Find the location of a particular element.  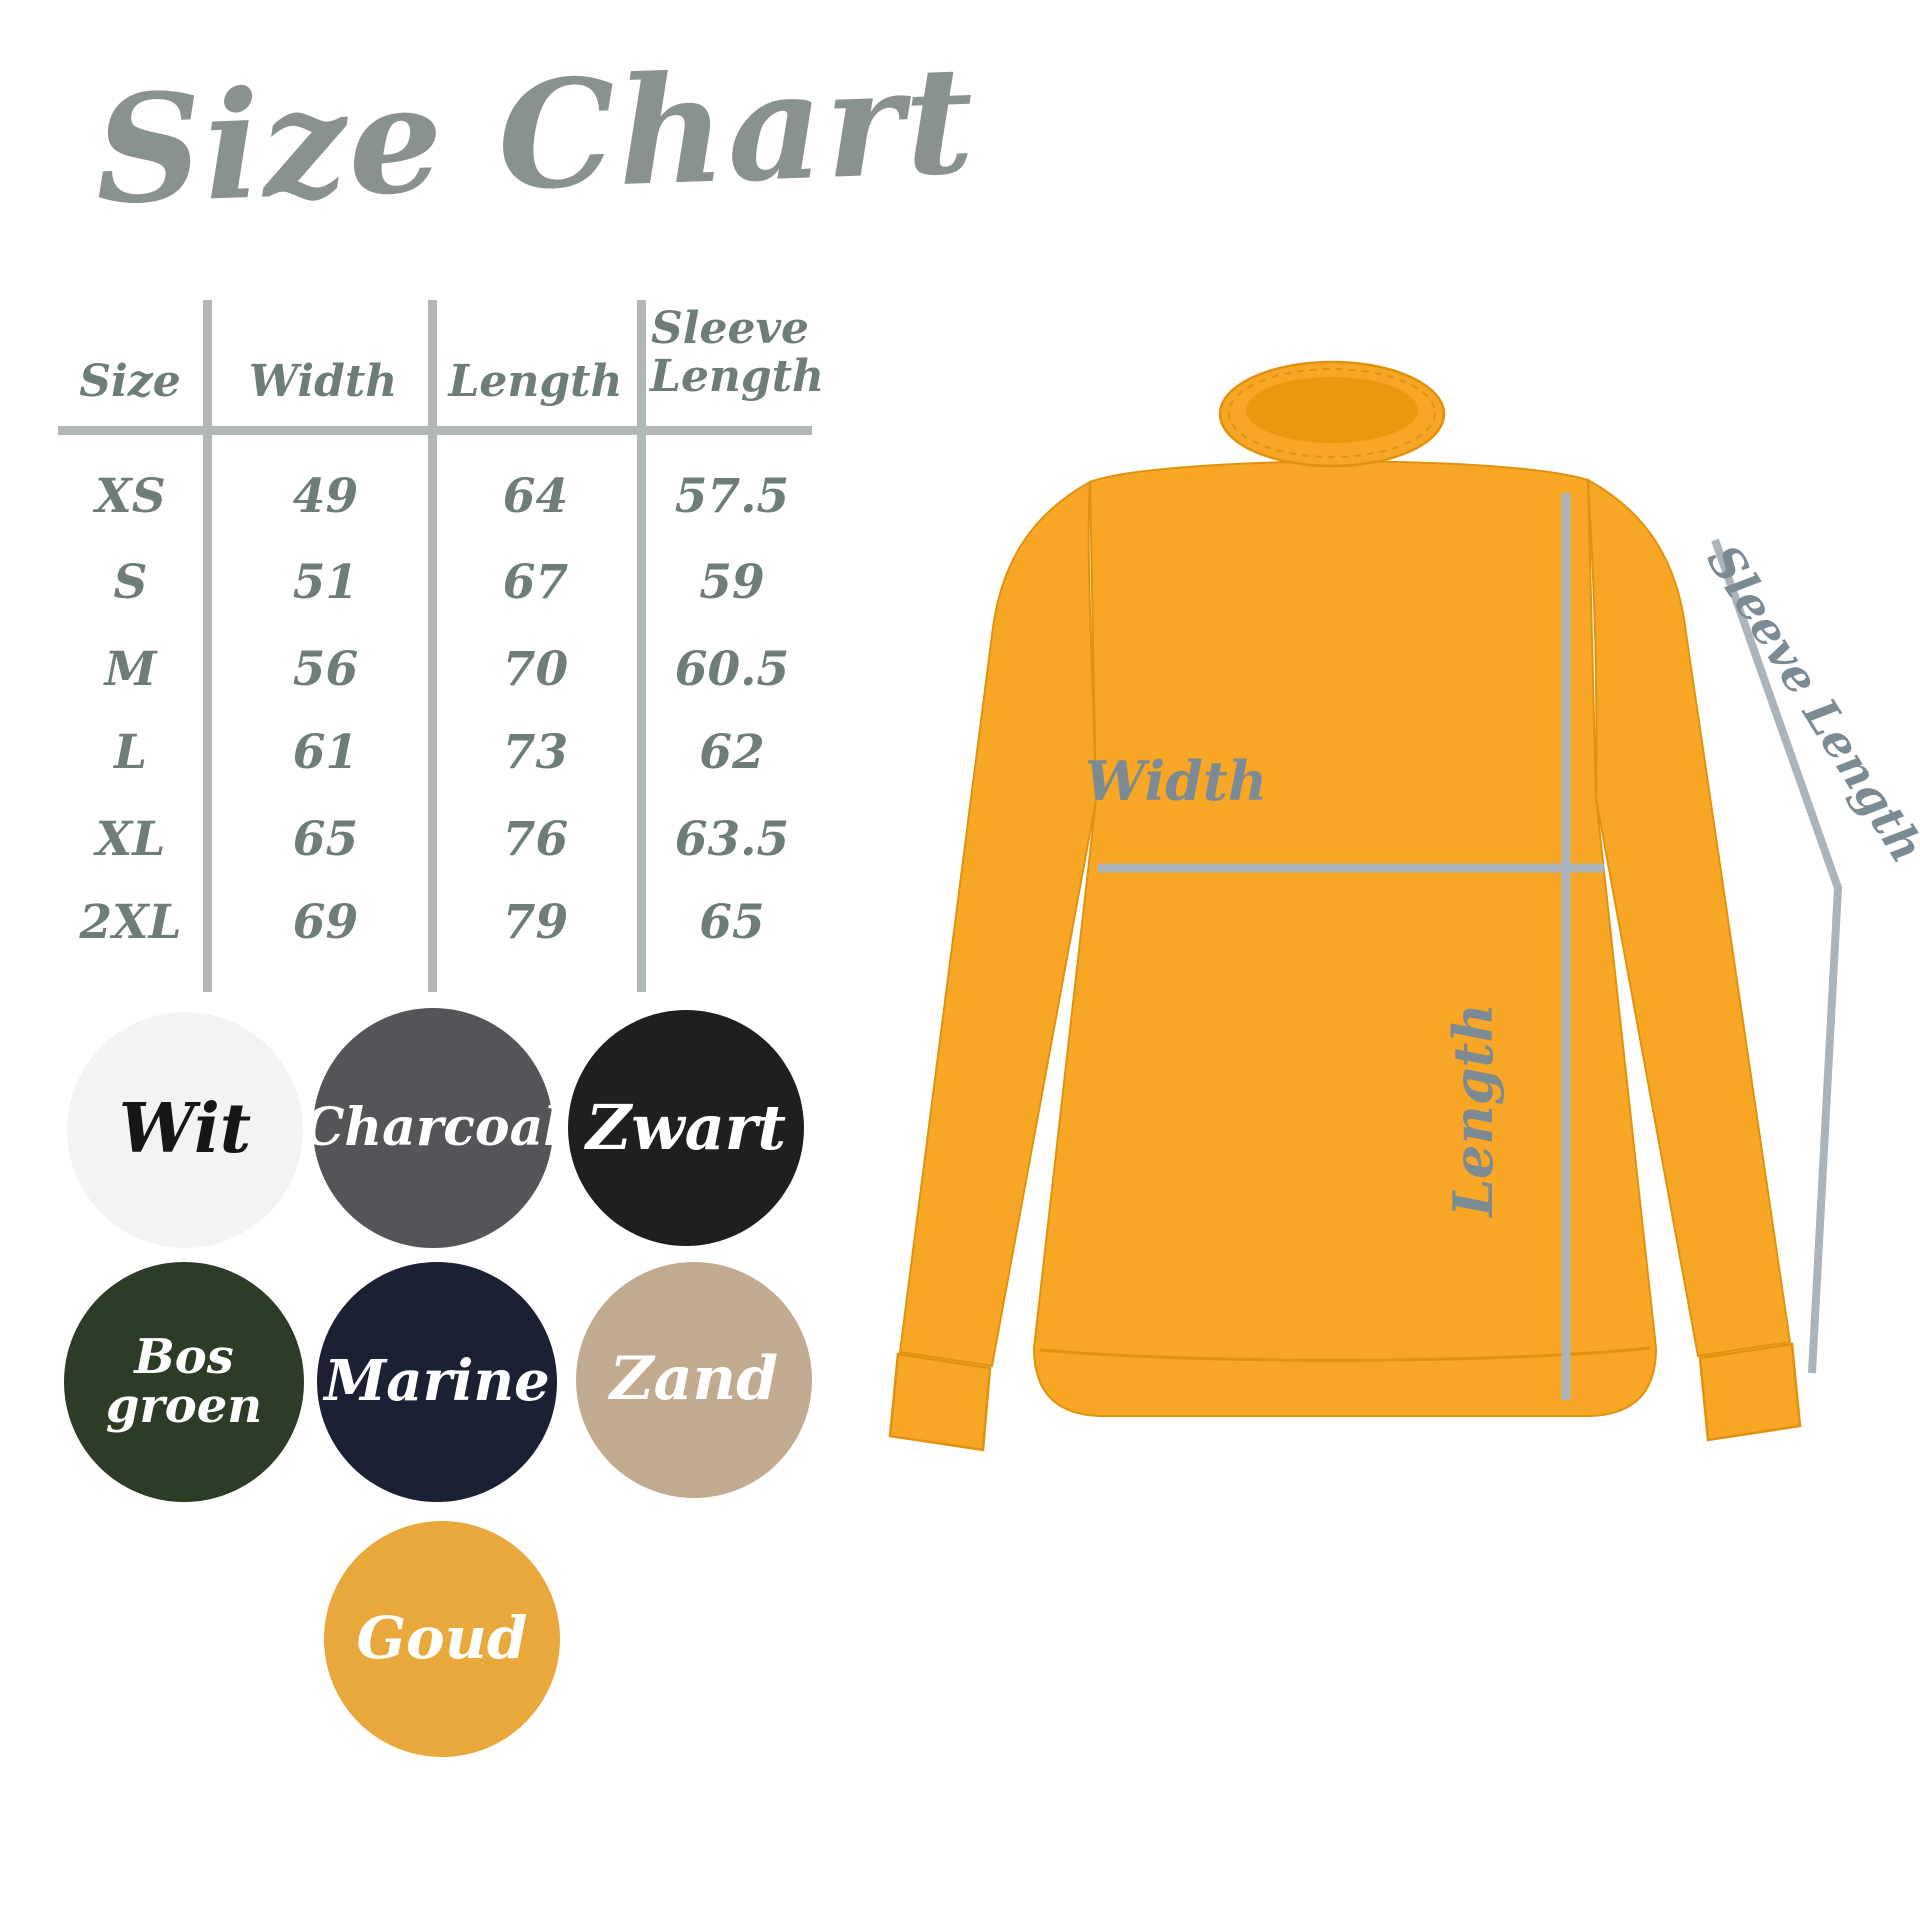

table-row: XS 49 64 57.5 is located at coordinates (430, 499).